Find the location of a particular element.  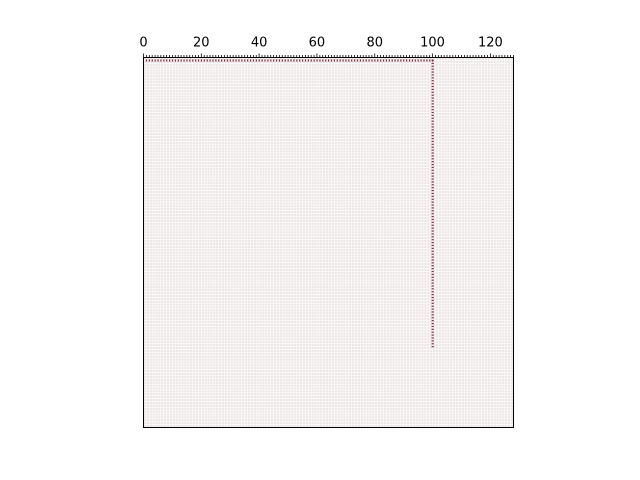

x-axis: 0 20 40 60 80 100 120 is located at coordinates (326, 47).